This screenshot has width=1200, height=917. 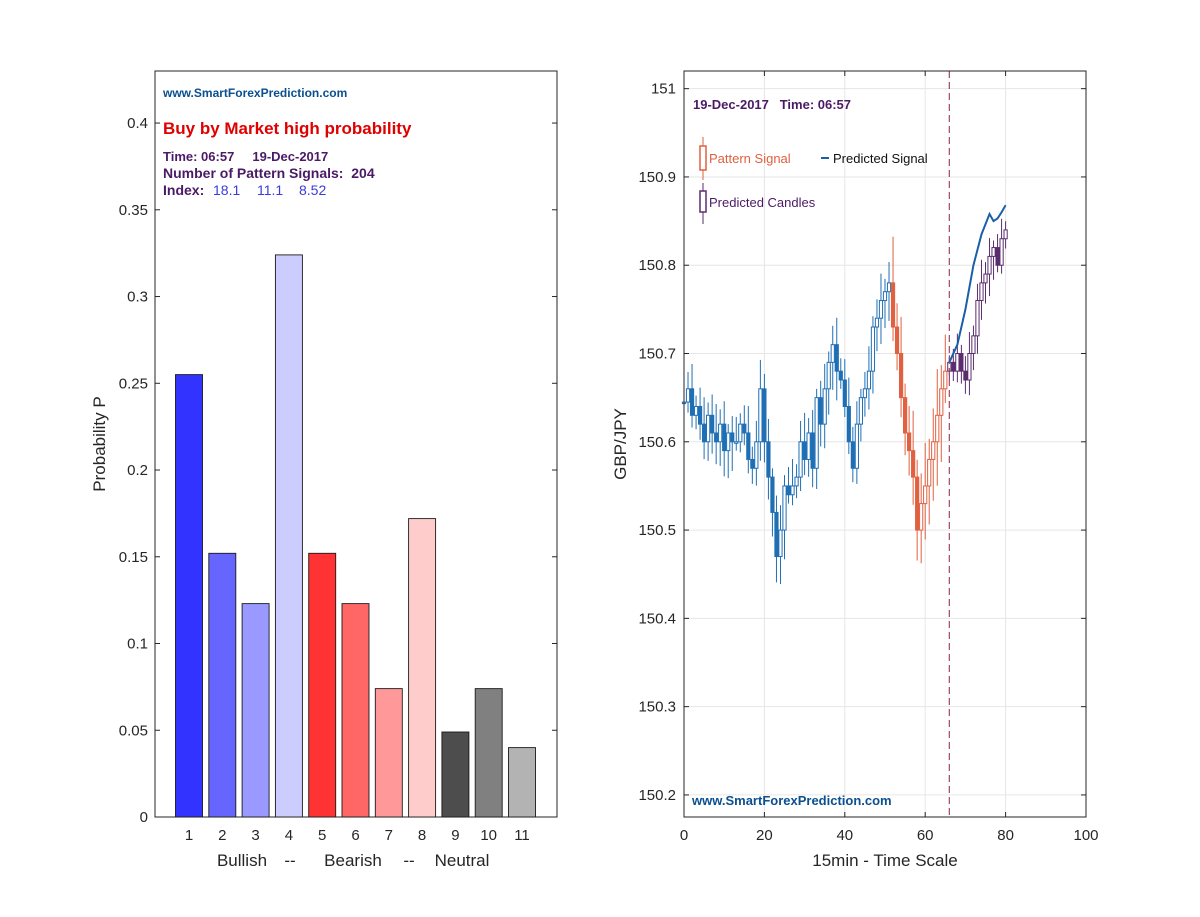 What do you see at coordinates (703, 201) in the screenshot?
I see `predicted-candles-legend-swatch` at bounding box center [703, 201].